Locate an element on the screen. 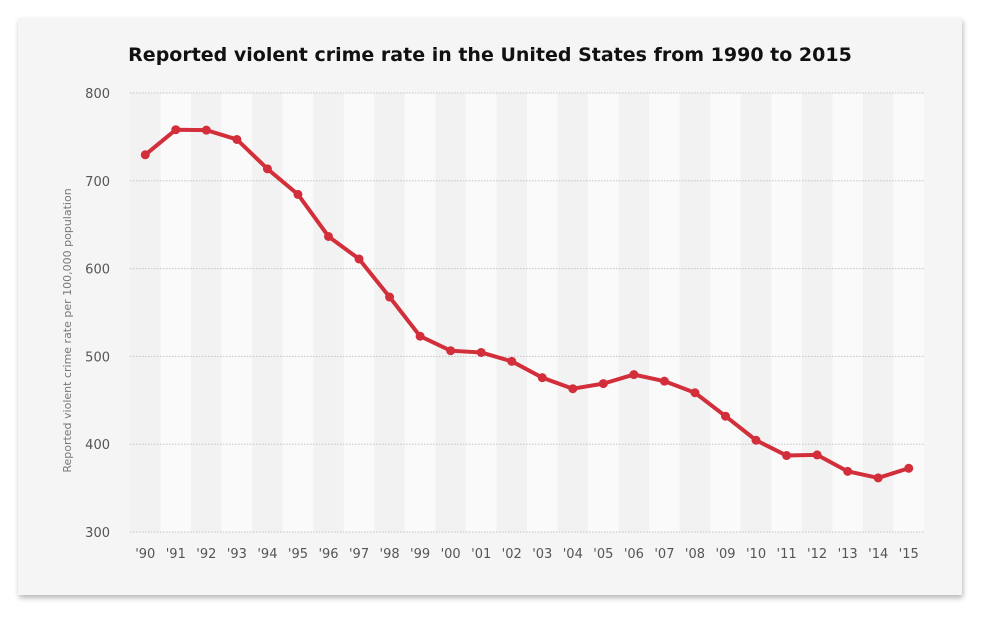 This screenshot has height=624, width=989. x-tick-label: '95 is located at coordinates (298, 554).